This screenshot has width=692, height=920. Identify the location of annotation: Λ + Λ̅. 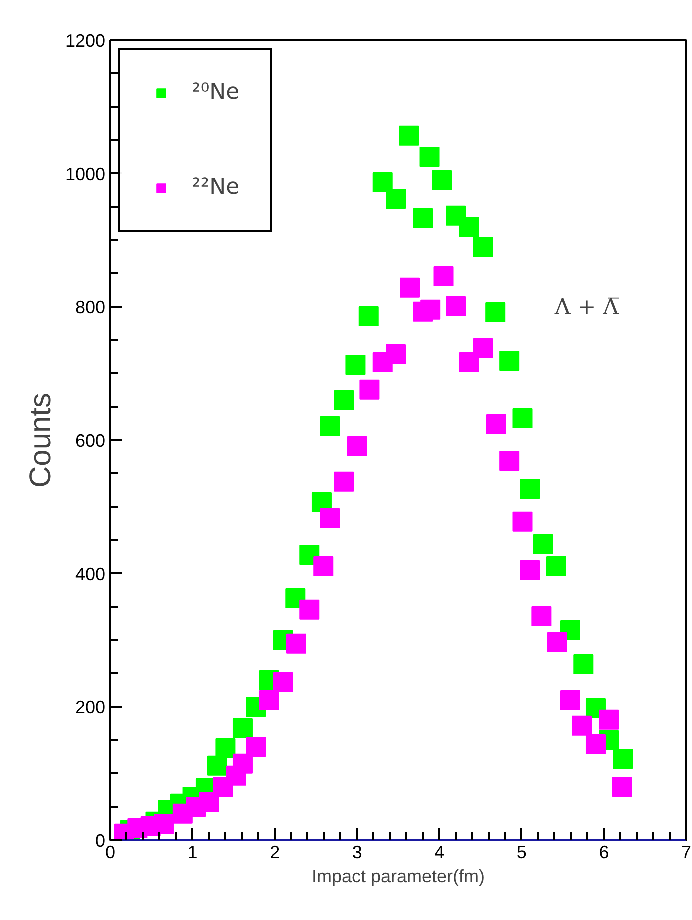
(587, 308).